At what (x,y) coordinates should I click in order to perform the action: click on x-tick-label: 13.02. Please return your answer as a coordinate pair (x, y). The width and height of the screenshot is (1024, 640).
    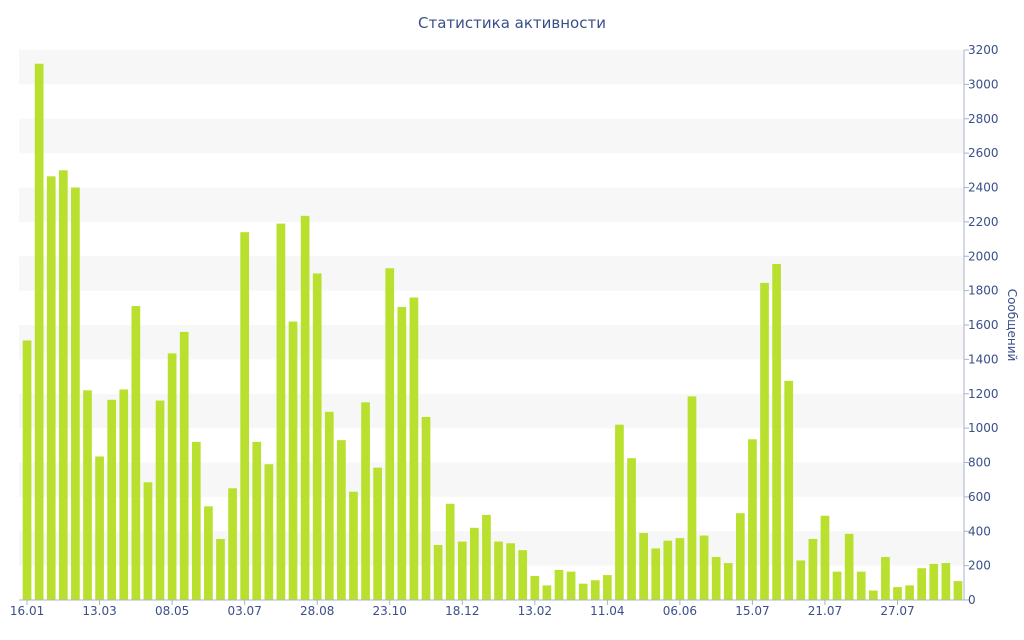
    Looking at the image, I should click on (535, 611).